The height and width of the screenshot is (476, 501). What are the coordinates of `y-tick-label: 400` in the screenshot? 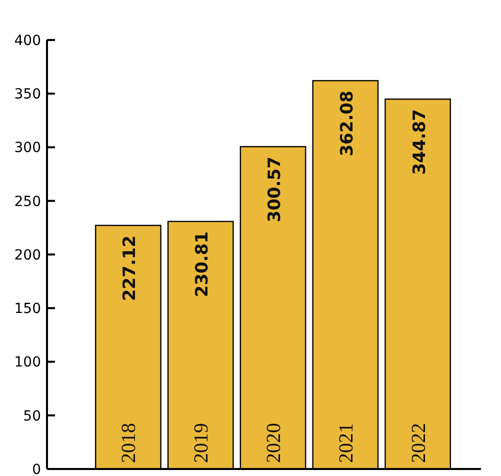 It's located at (27, 40).